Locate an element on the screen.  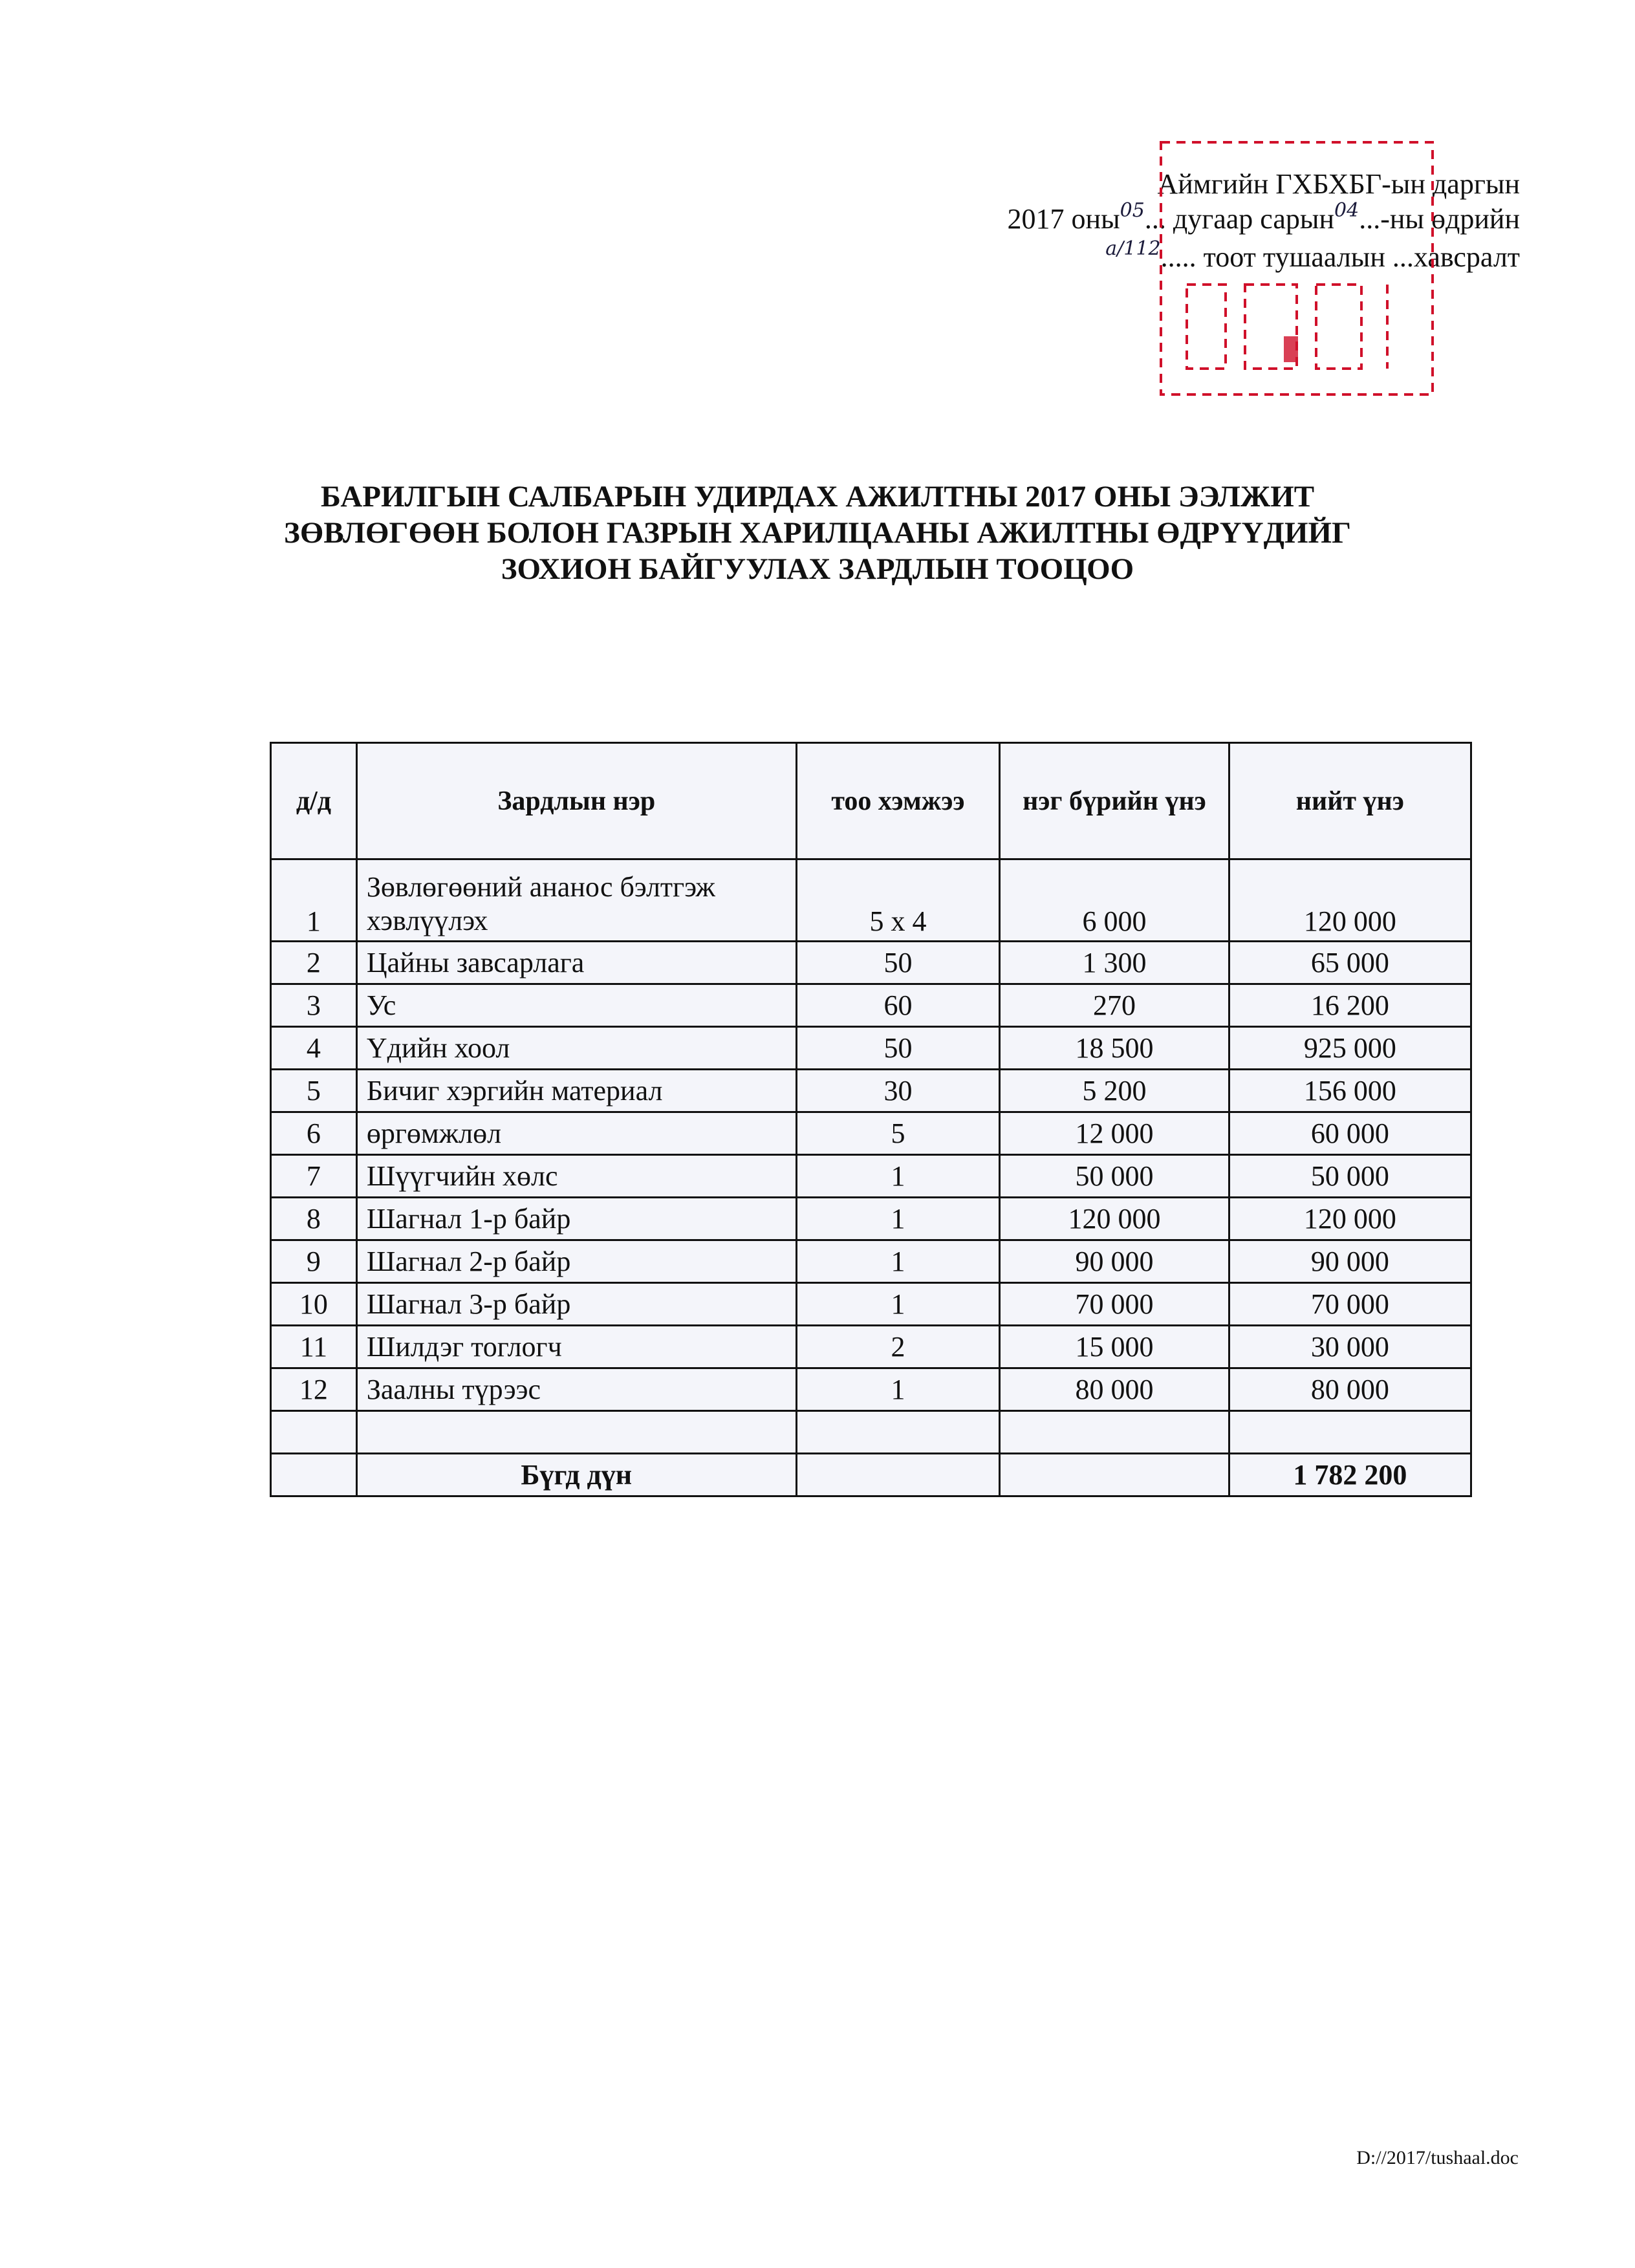
table-row: 2 Цайны завсарлага 50 1 300 65 000 is located at coordinates (871, 962).